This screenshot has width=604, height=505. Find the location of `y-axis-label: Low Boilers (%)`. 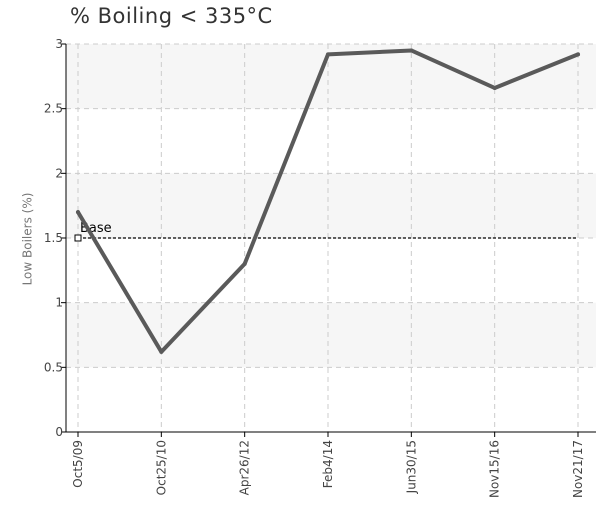

y-axis-label: Low Boilers (%) is located at coordinates (28, 239).